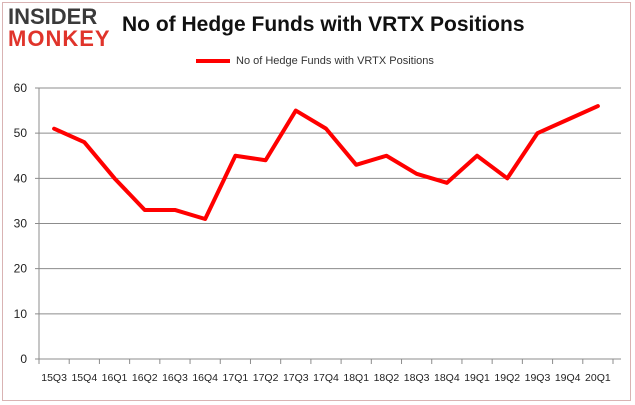  I want to click on insider-monkey-logo: INSIDER MONKEY, so click(62, 28).